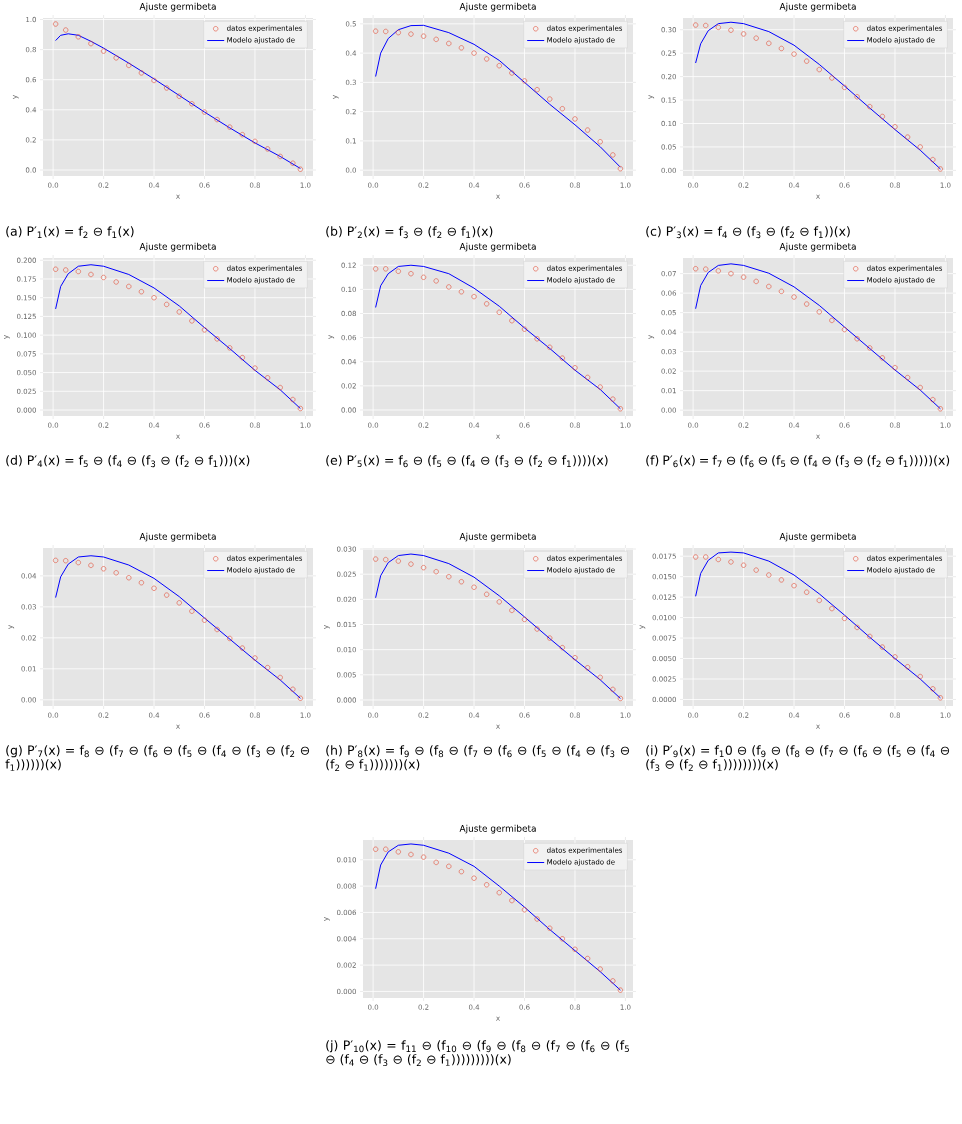 This screenshot has width=962, height=1124. Describe the element at coordinates (478, 758) in the screenshot. I see `text: (h) P′$_{8}$(x) = f$_{9}$ ⊖ (f$_{8}$ ⊖ (f$_{7}$ ⊖ (f$_{6}$ ⊖ (f$_{5}$ ⊖ (f$_{4}$ ⊖ (f$_{3}$ ⊖ (f$_{2}$ ⊖ f$_{1}$)))))))(x)` at that location.